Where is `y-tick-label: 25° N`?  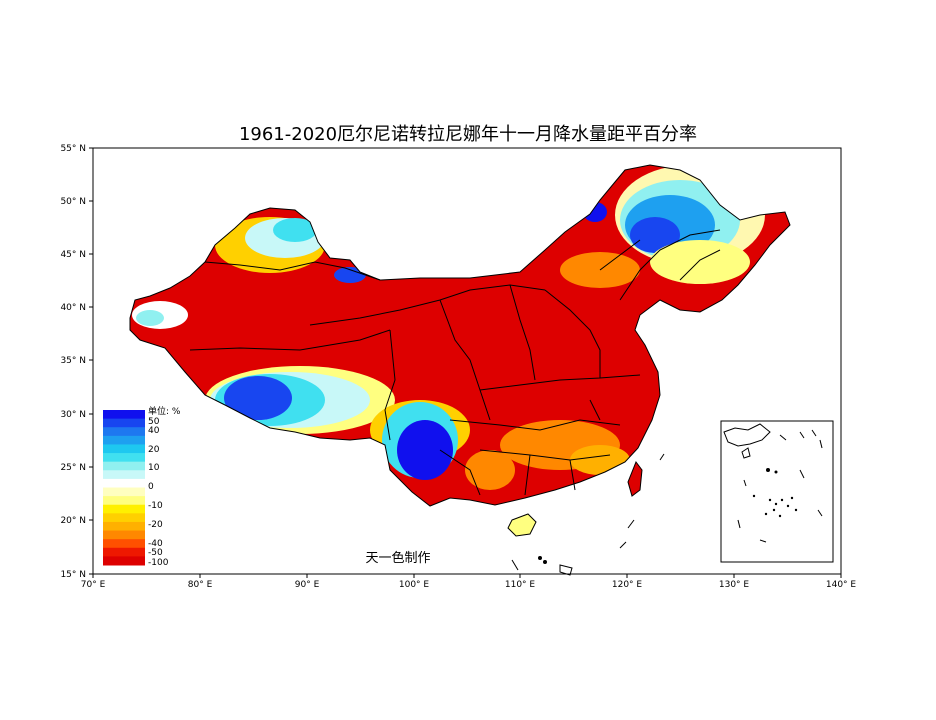 y-tick-label: 25° N is located at coordinates (73, 468).